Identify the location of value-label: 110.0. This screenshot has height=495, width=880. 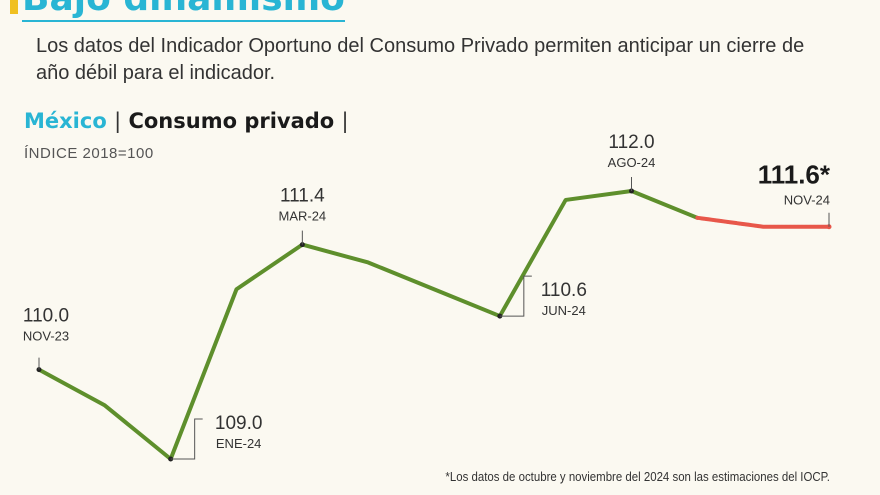
(46, 316).